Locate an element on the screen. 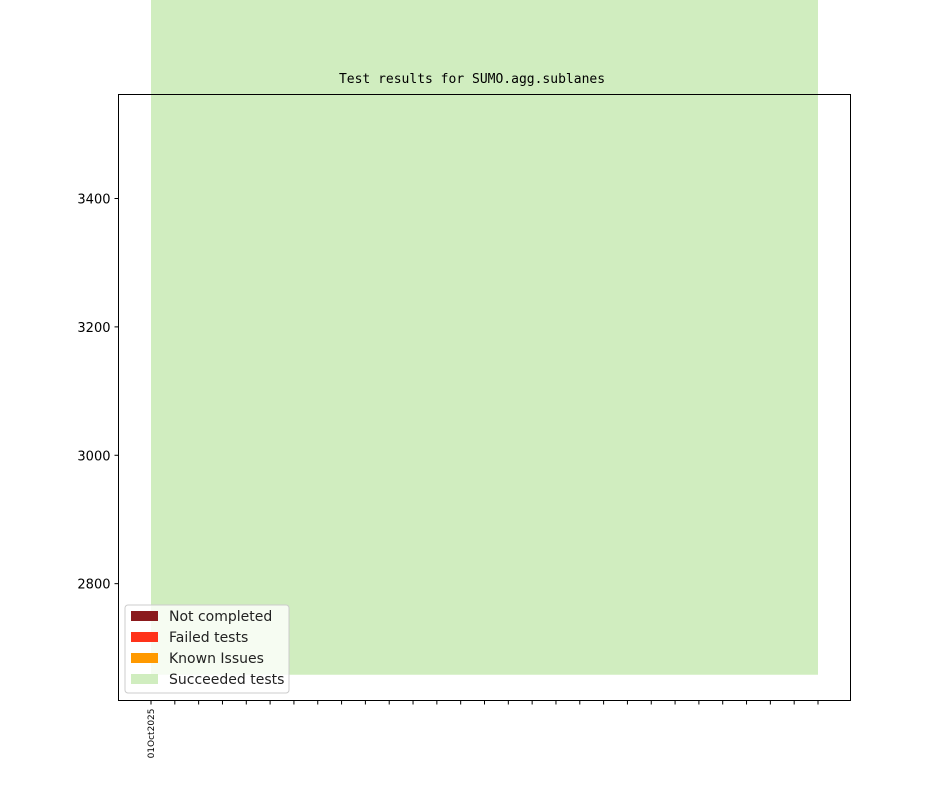 Image resolution: width=944 pixels, height=787 pixels. y-tick-label: 3400 is located at coordinates (93, 199).